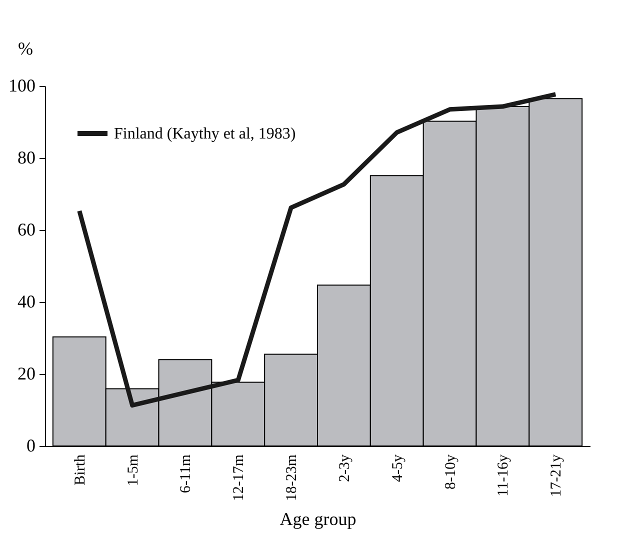 This screenshot has height=552, width=637. What do you see at coordinates (292, 478) in the screenshot?
I see `x-tick-label: 18-23m` at bounding box center [292, 478].